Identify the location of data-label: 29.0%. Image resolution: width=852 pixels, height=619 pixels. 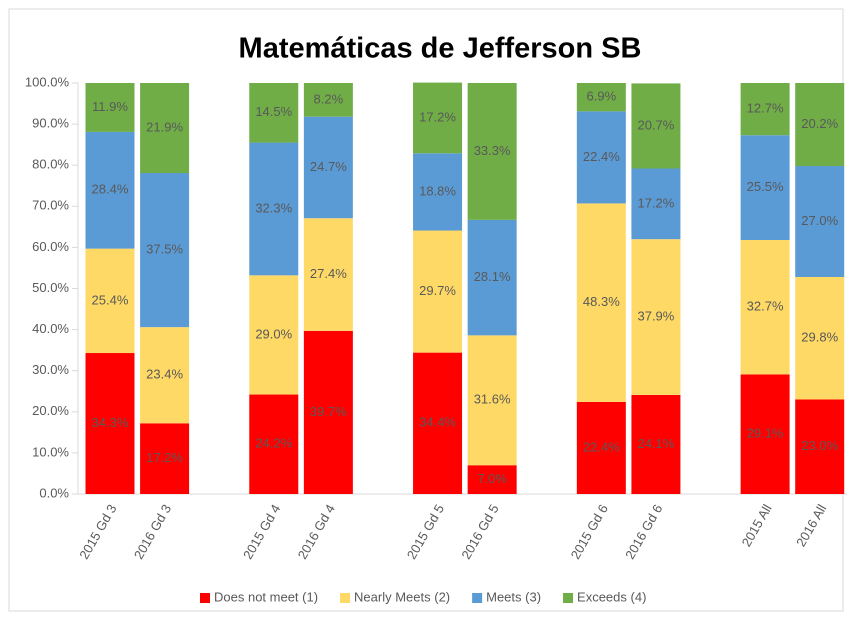
(273, 333).